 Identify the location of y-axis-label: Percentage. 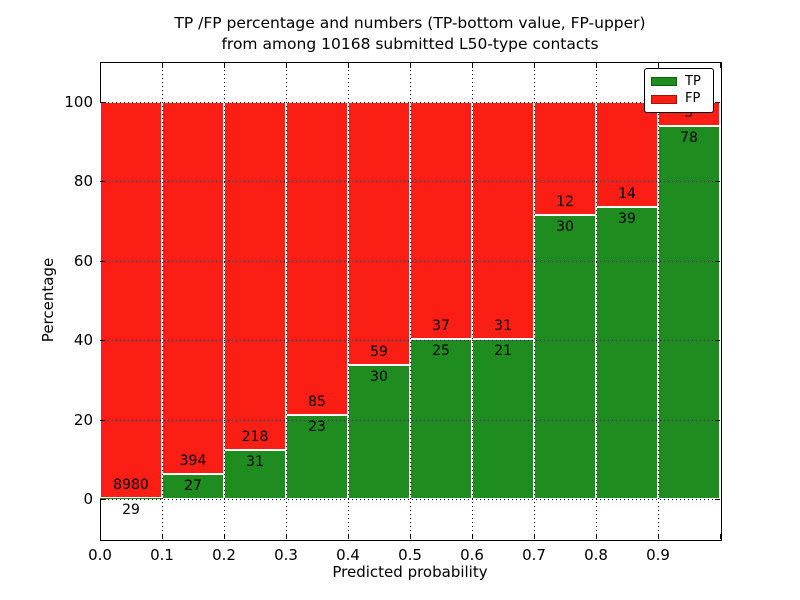
(48, 300).